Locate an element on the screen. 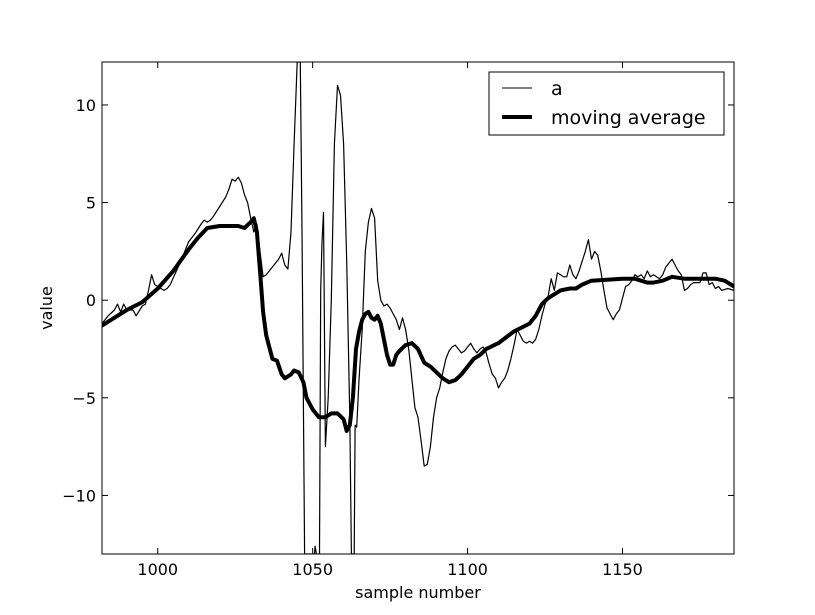 This screenshot has width=815, height=615. x-tick-label: 1100 is located at coordinates (467, 569).